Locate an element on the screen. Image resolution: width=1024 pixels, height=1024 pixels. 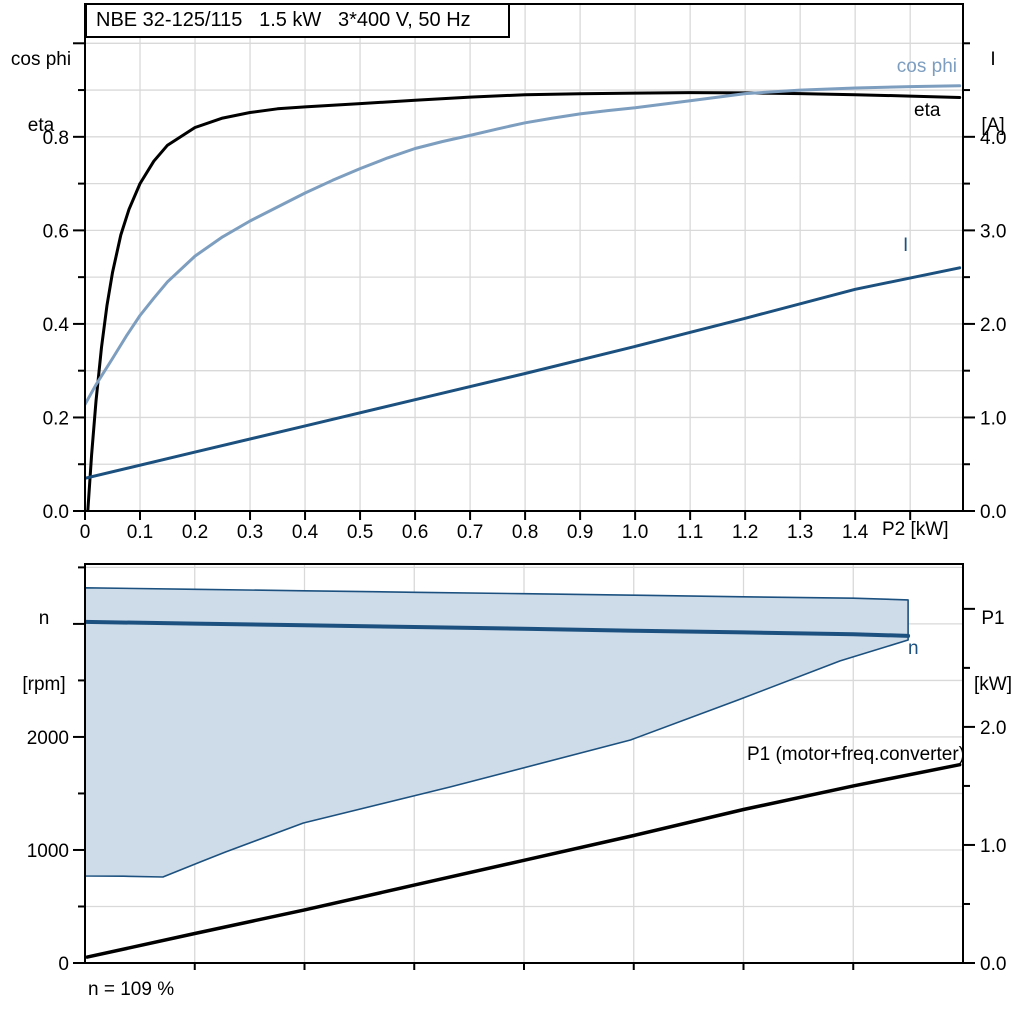
y-left-tick-label: 0.8 is located at coordinates (56, 138).